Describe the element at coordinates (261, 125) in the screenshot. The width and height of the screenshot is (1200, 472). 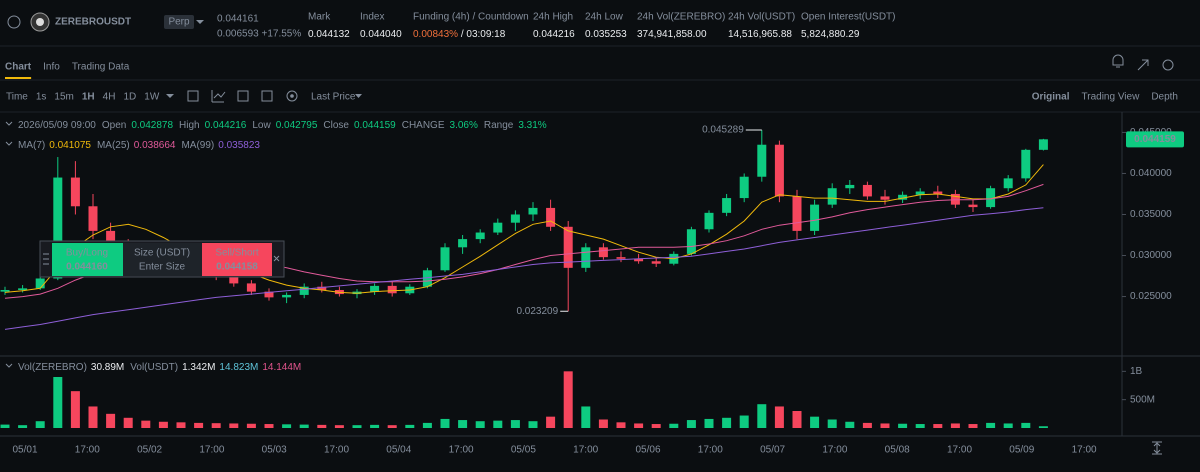
I see `ohlc-label: Low` at that location.